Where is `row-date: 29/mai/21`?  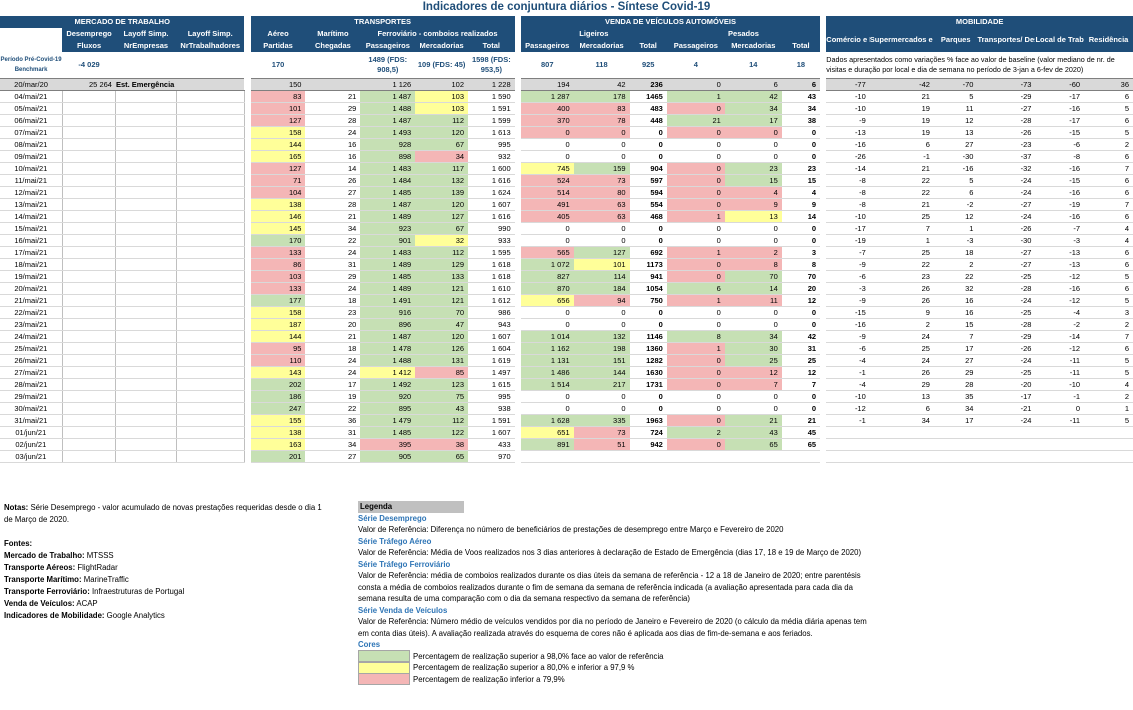 row-date: 29/mai/21 is located at coordinates (31, 396).